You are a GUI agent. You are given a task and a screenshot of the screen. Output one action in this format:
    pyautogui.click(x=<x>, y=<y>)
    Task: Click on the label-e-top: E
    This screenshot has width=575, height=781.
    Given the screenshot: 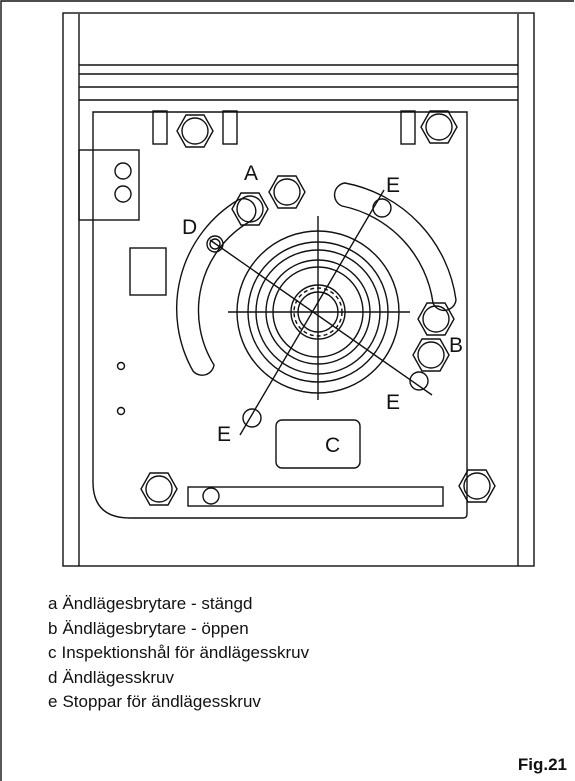 What is the action you would take?
    pyautogui.click(x=393, y=185)
    